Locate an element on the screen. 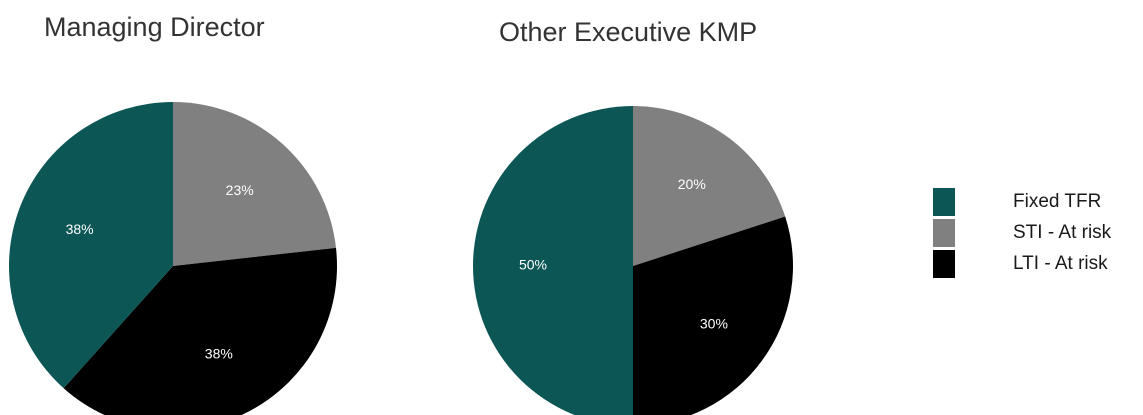 The width and height of the screenshot is (1143, 415). legend-item-sti-at-risk: STI - At risk is located at coordinates (1022, 233).